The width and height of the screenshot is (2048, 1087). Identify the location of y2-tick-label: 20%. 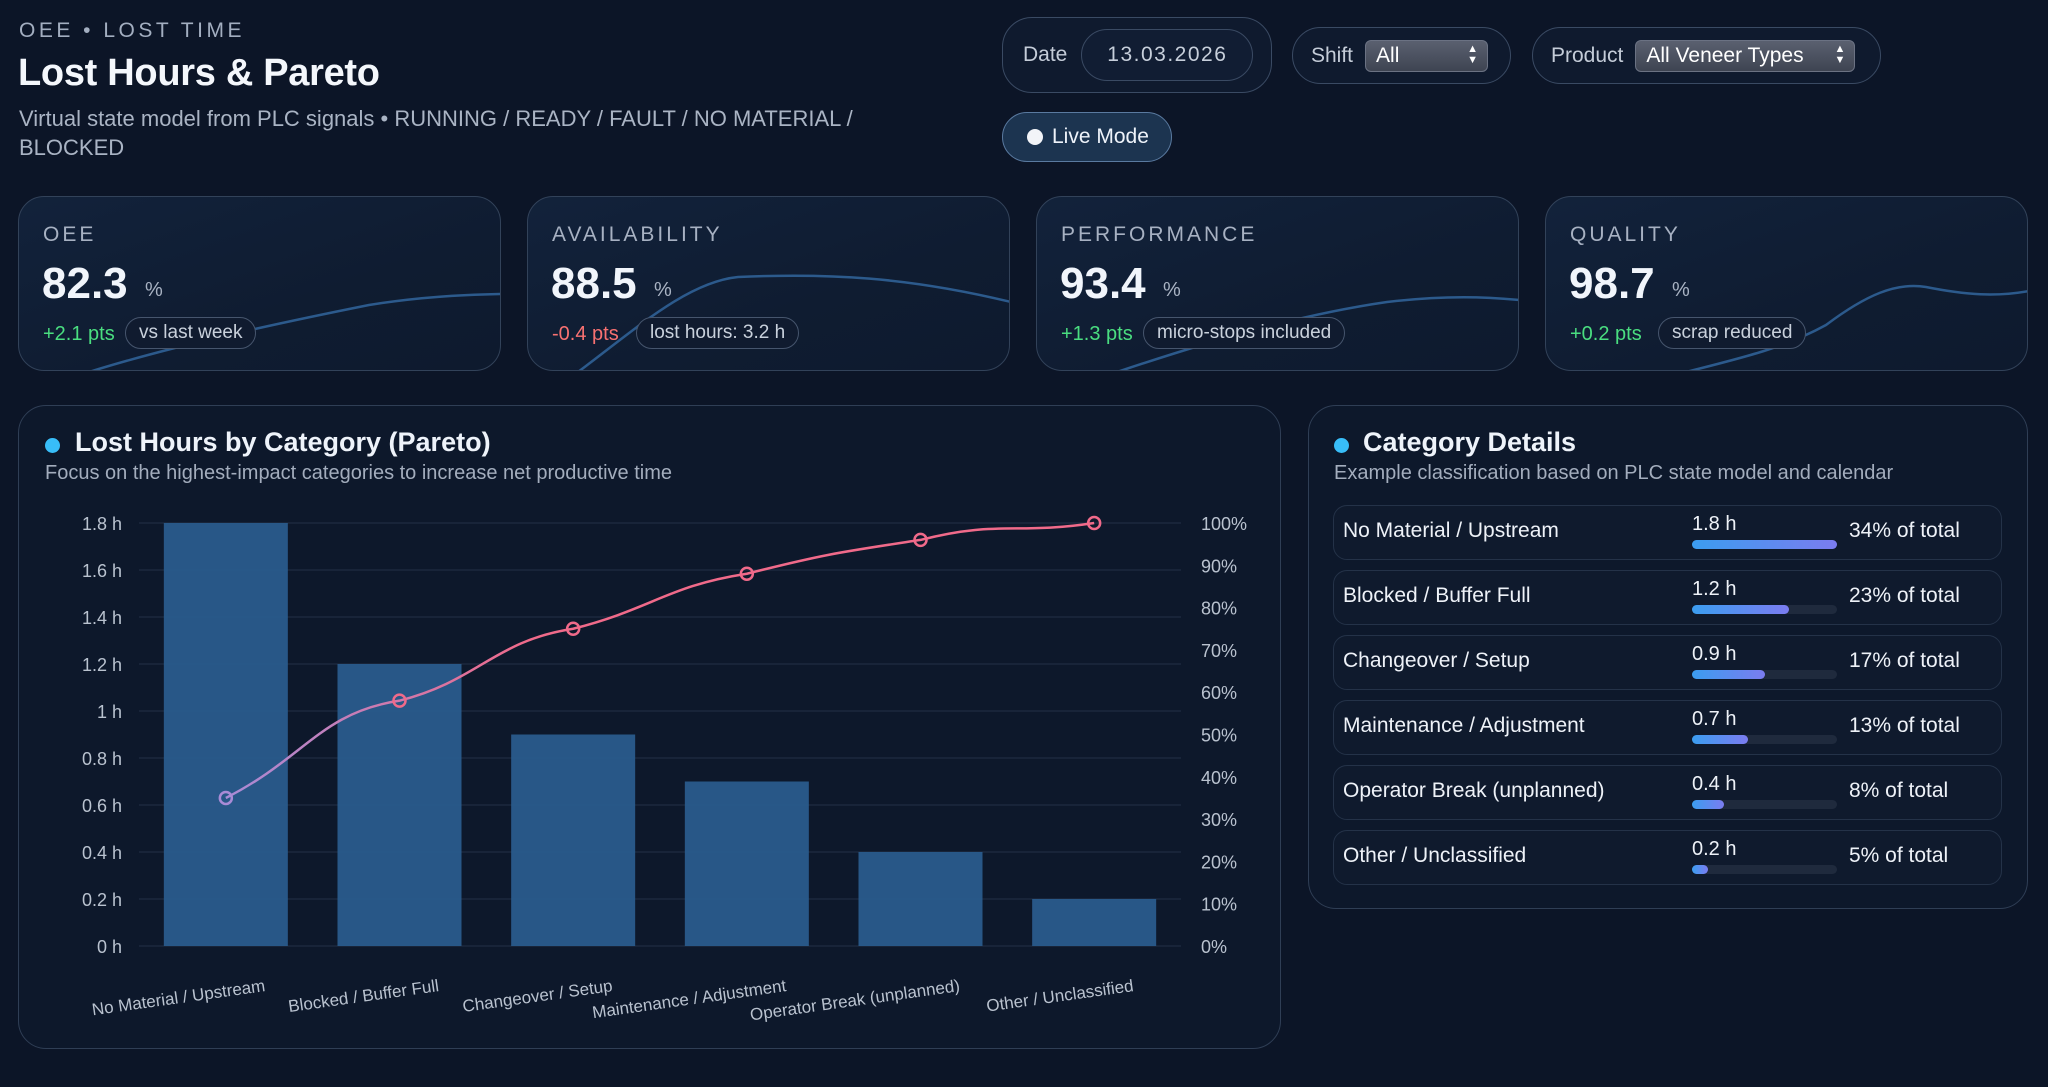
(1219, 862).